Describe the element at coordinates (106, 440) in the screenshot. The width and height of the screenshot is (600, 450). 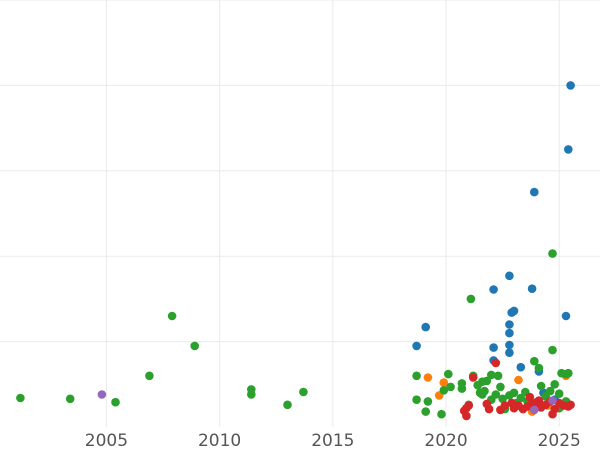
I see `x-tick-label-2005: 2005` at that location.